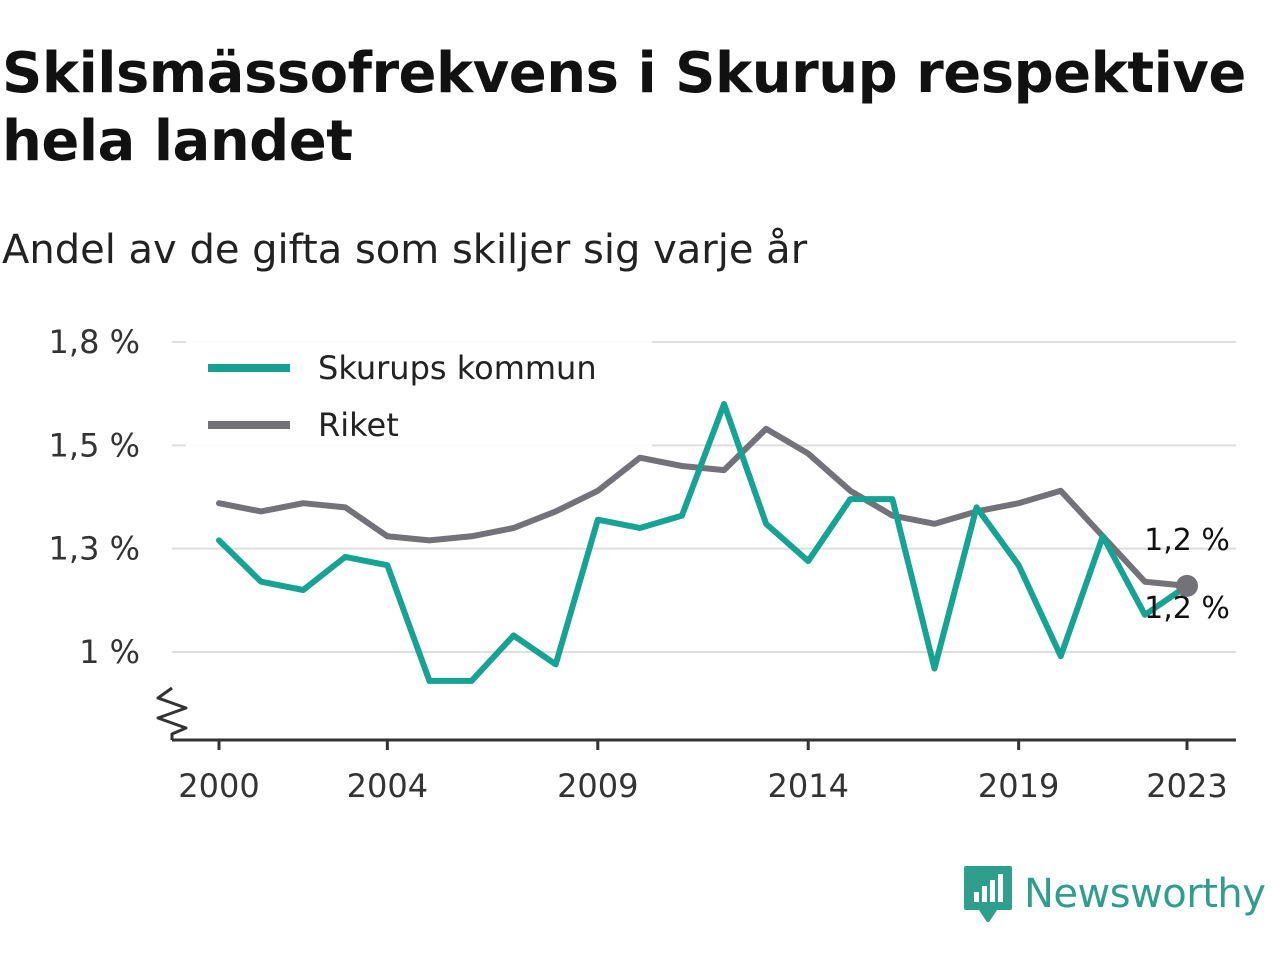 The width and height of the screenshot is (1280, 960). What do you see at coordinates (94, 342) in the screenshot?
I see `y-tick-label: 1,8 %` at bounding box center [94, 342].